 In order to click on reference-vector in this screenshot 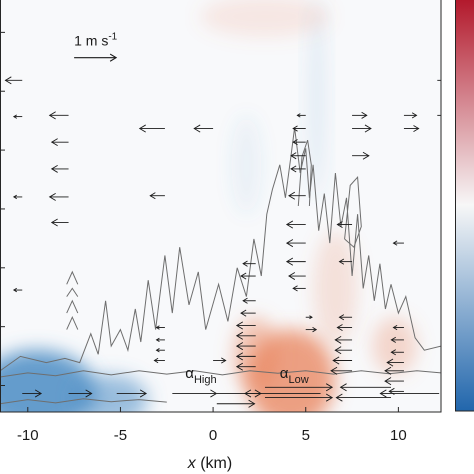, I will do `click(96, 57)`.